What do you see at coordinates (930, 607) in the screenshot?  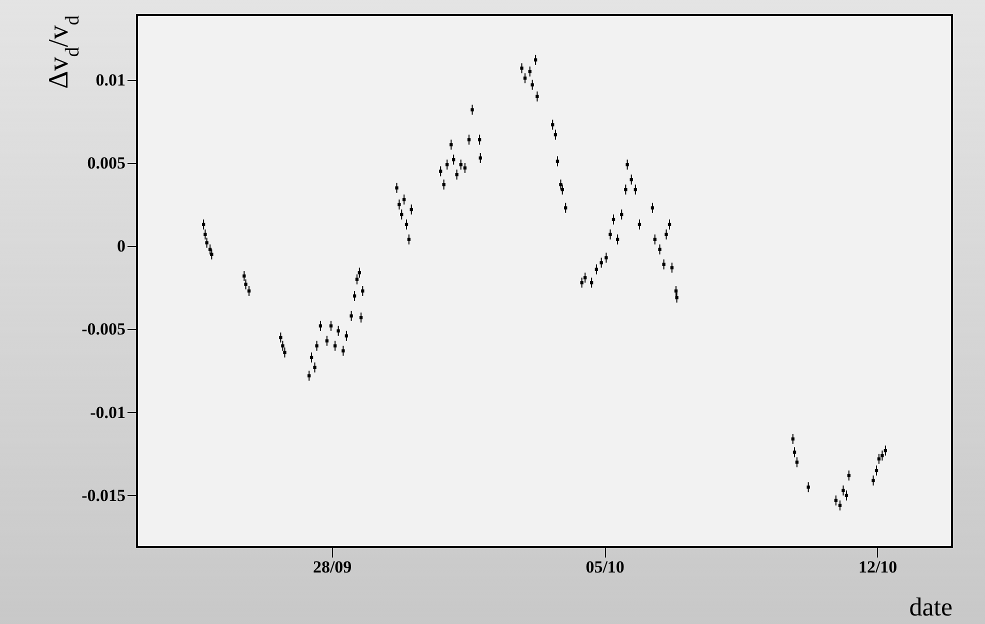 I see `x-axis-title: date` at bounding box center [930, 607].